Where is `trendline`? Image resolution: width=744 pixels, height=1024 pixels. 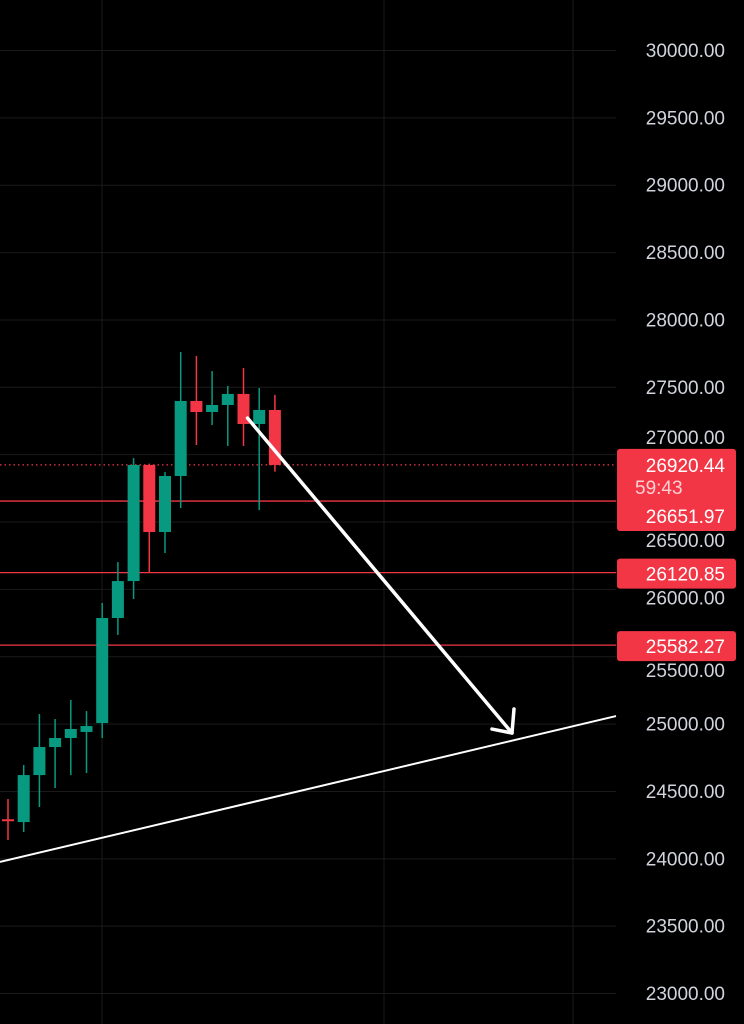
trendline is located at coordinates (308, 789).